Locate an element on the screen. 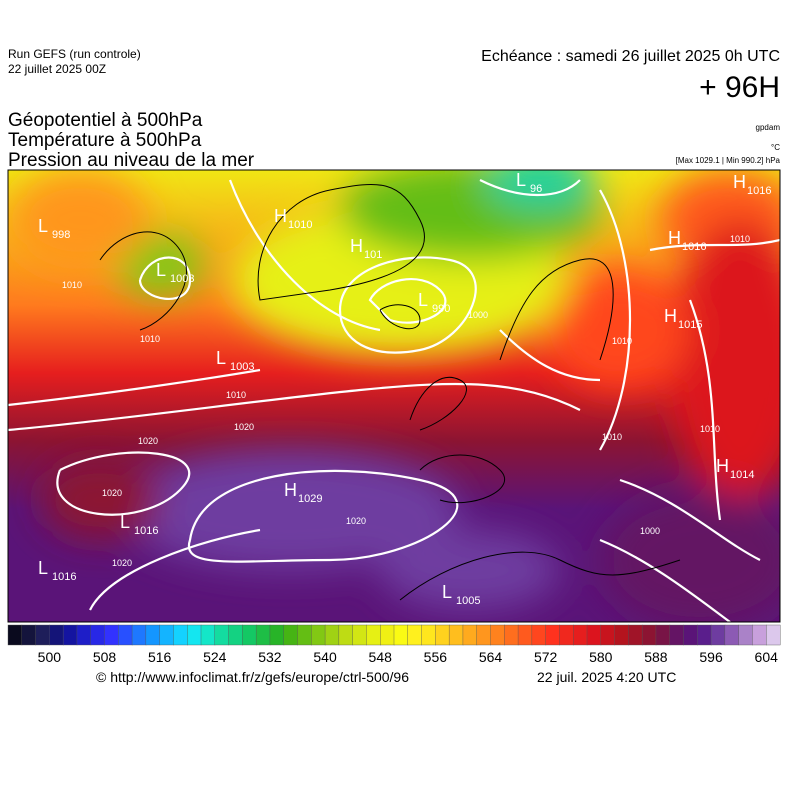 Image resolution: width=788 pixels, height=789 pixels. run-label: Run GEFS (run controle) is located at coordinates (74, 54).